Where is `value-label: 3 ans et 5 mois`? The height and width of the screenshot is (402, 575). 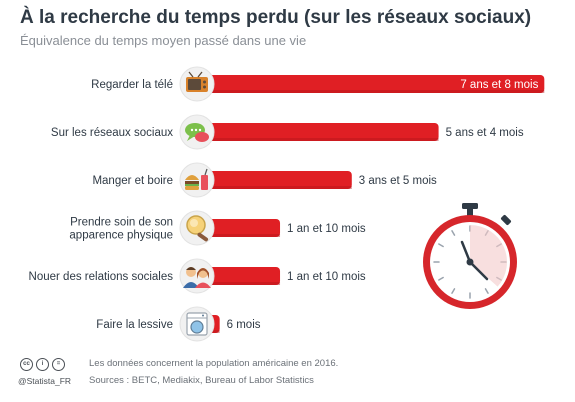
value-label: 3 ans et 5 mois is located at coordinates (398, 181).